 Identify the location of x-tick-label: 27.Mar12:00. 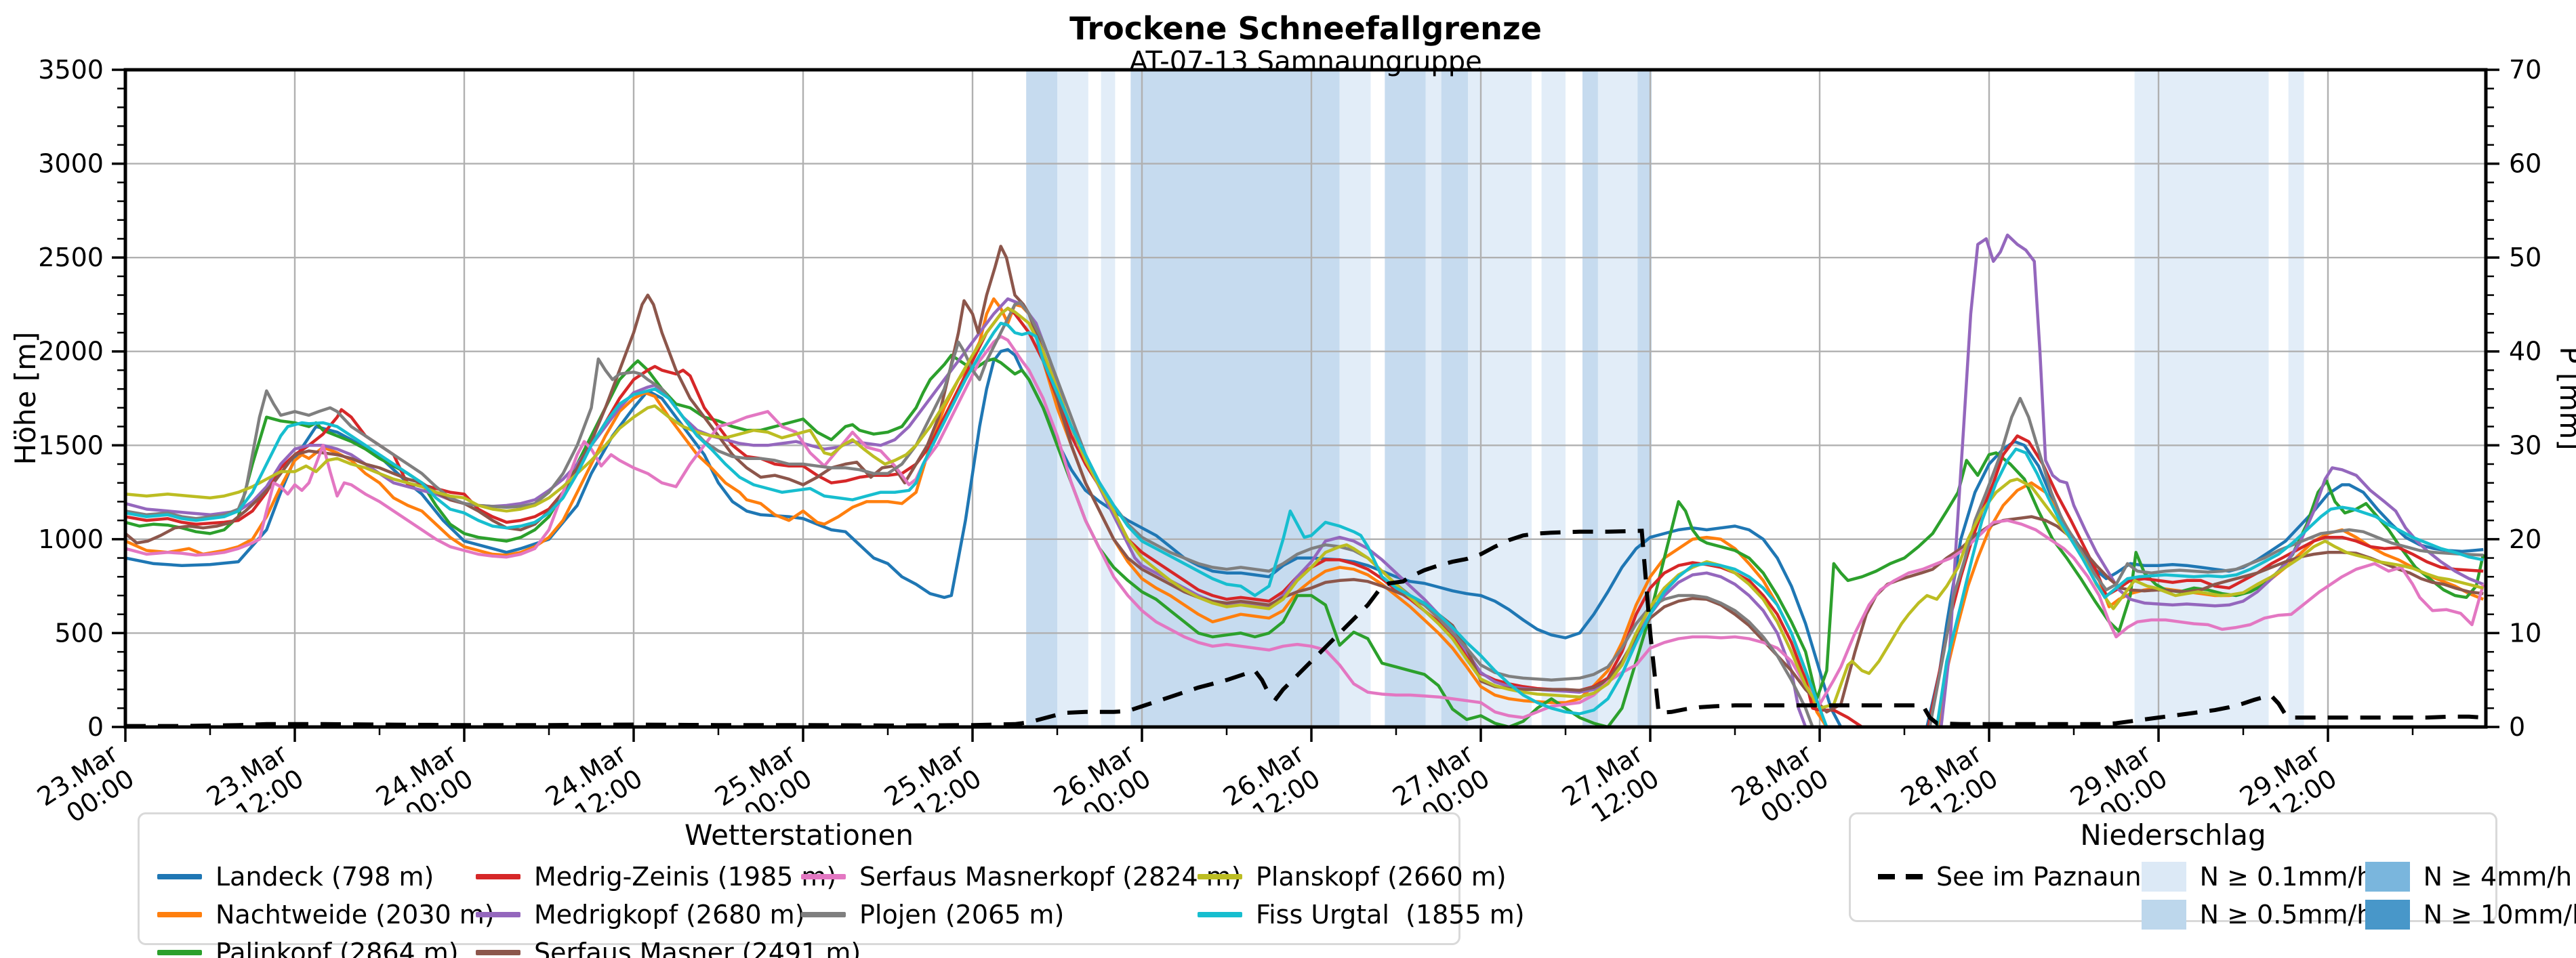
(1611, 787).